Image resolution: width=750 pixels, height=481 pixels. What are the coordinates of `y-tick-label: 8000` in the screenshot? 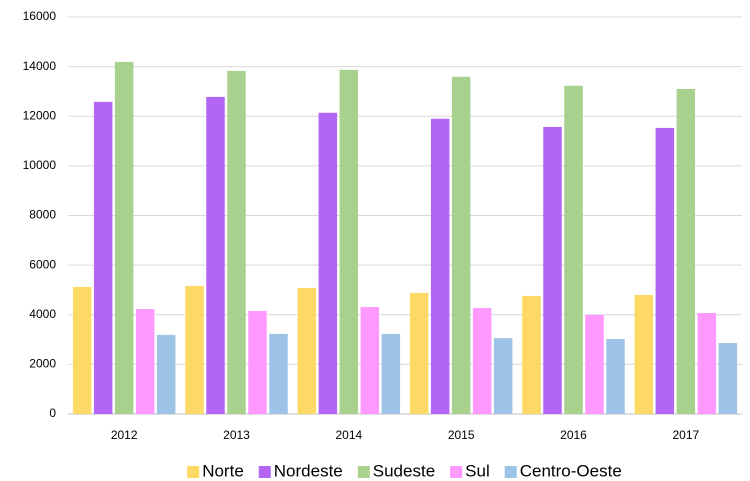 It's located at (42, 215).